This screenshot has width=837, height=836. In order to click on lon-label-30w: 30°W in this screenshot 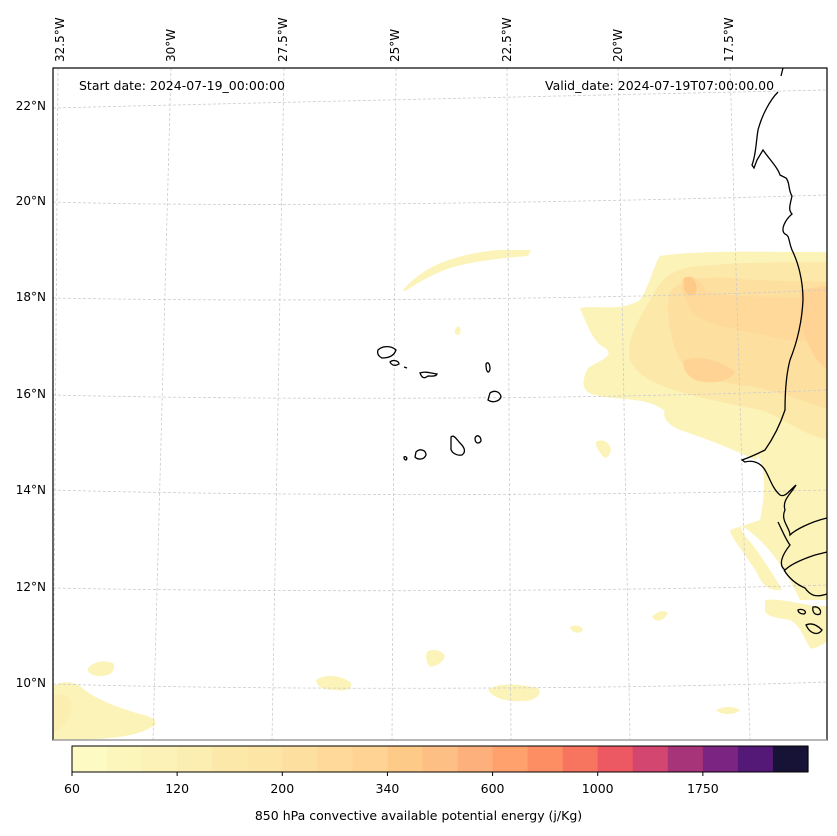, I will do `click(171, 45)`.